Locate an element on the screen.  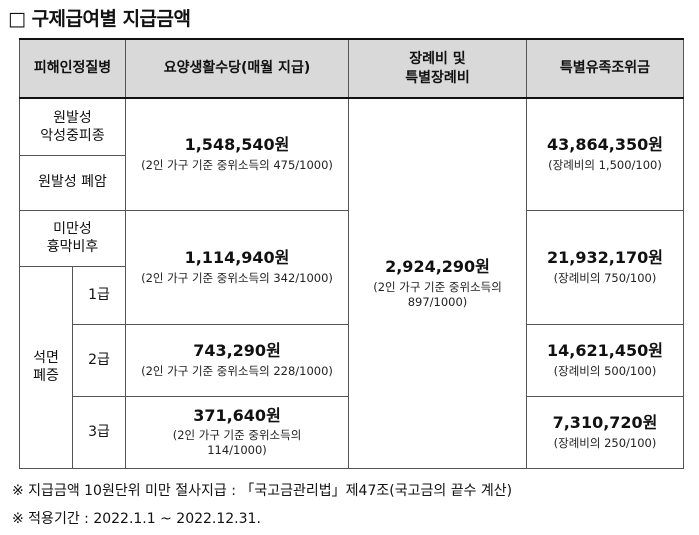
living-amount-c: 743,290원 is located at coordinates (237, 351).